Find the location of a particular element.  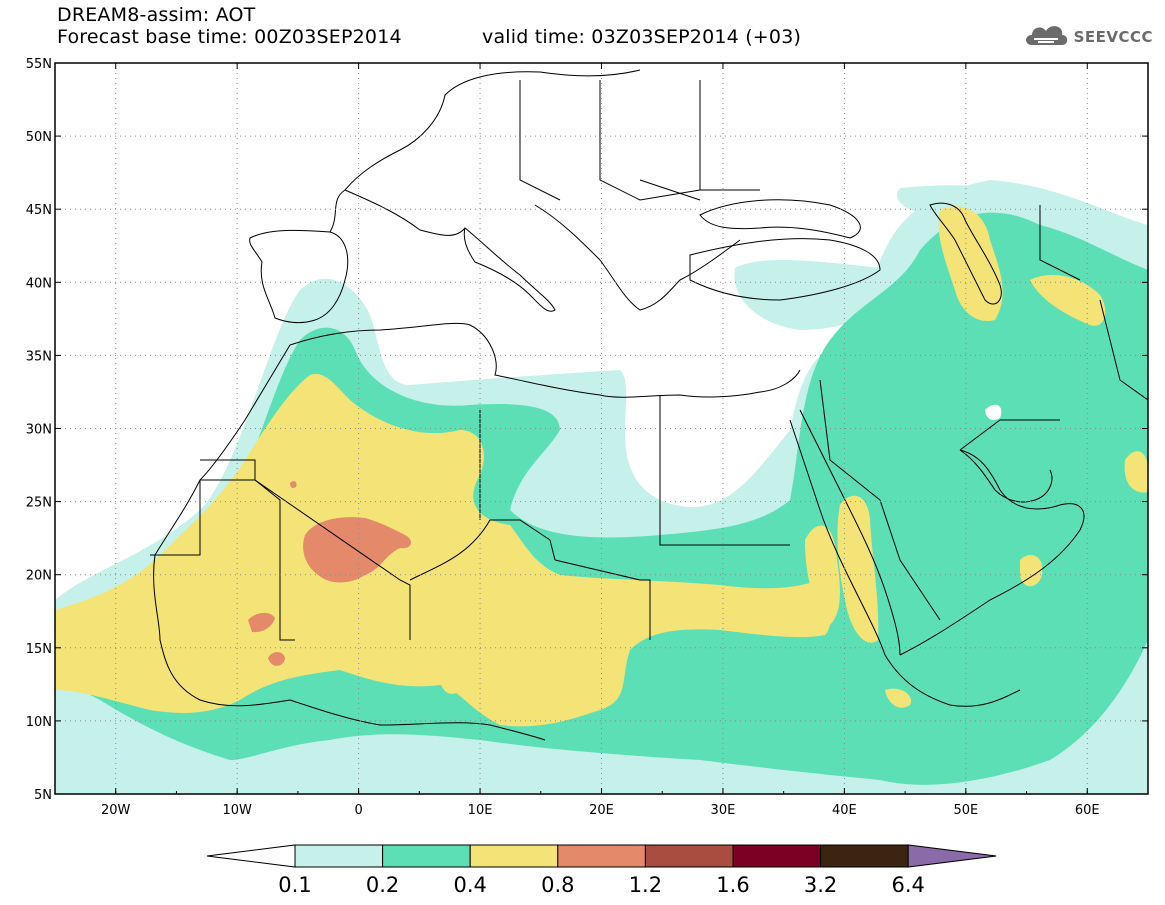

cloud-icon is located at coordinates (1046, 37).